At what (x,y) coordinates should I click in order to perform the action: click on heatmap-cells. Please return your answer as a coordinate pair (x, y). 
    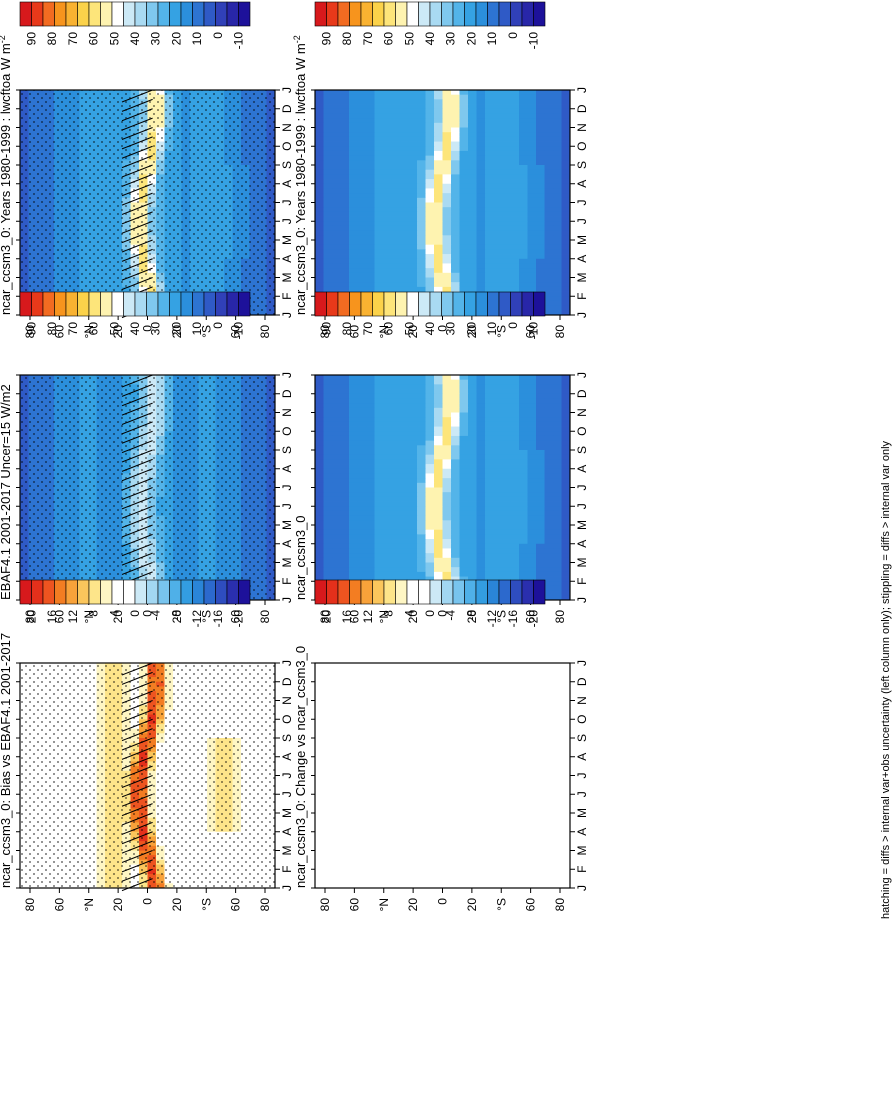
    Looking at the image, I should click on (442, 202).